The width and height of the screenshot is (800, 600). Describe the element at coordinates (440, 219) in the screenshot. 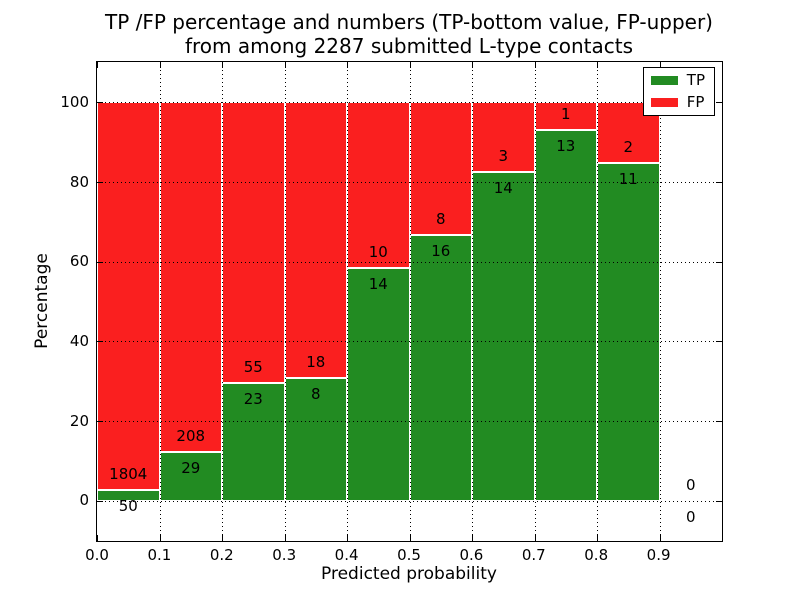

I see `fp-count-label: 8` at that location.